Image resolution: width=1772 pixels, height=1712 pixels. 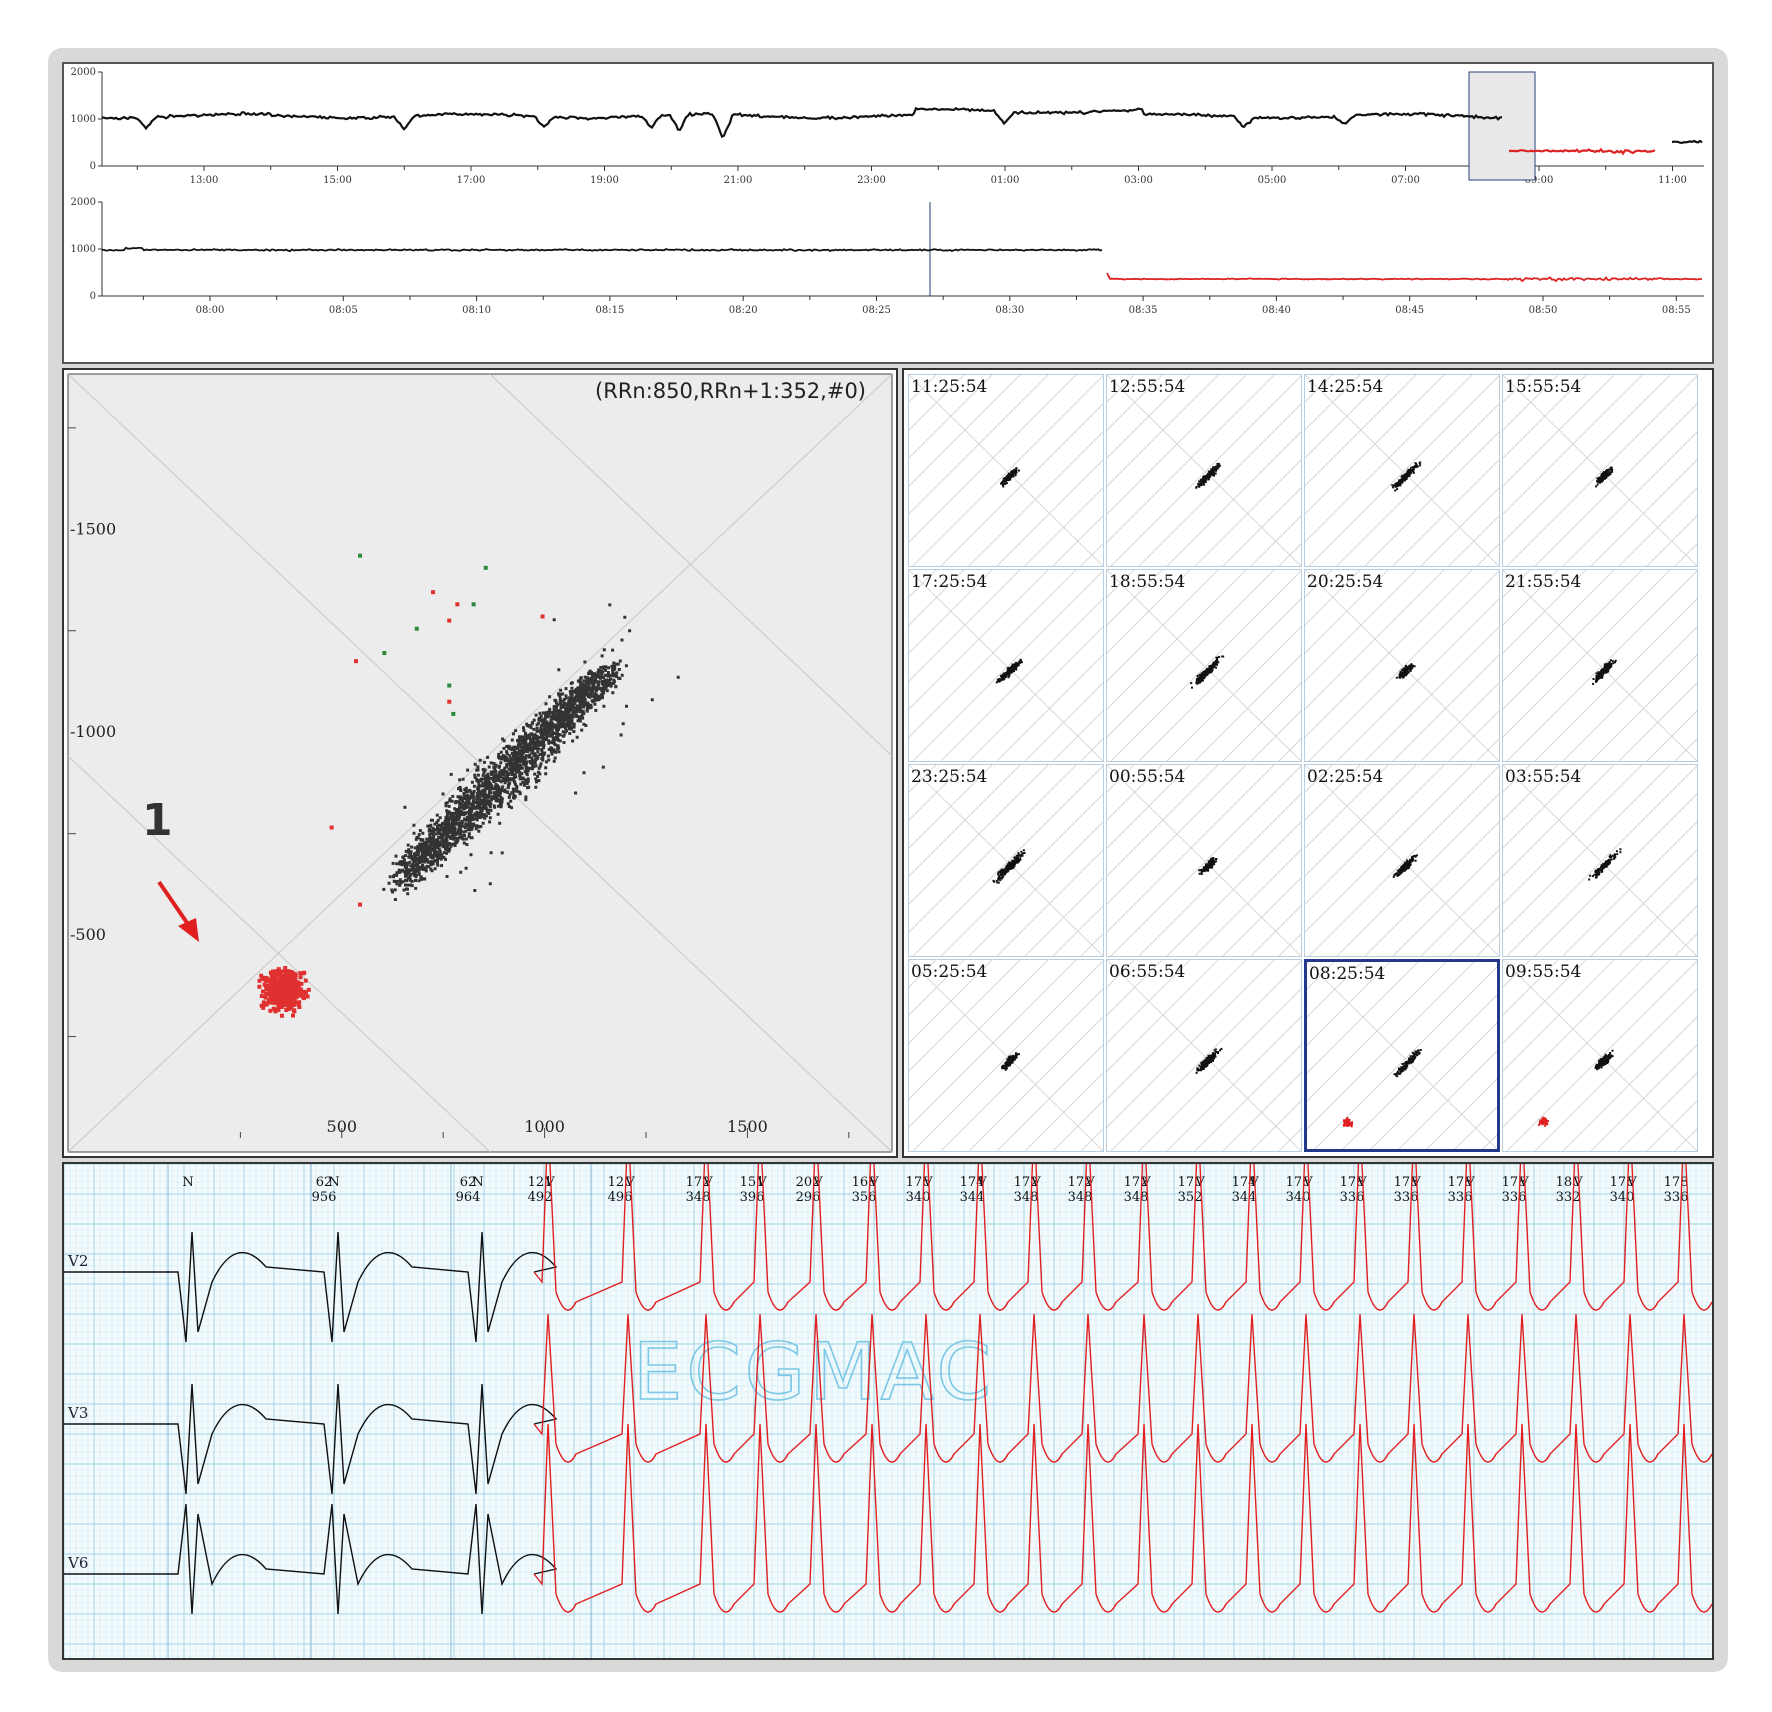 What do you see at coordinates (83, 249) in the screenshot?
I see `y-tick-label: 1000` at bounding box center [83, 249].